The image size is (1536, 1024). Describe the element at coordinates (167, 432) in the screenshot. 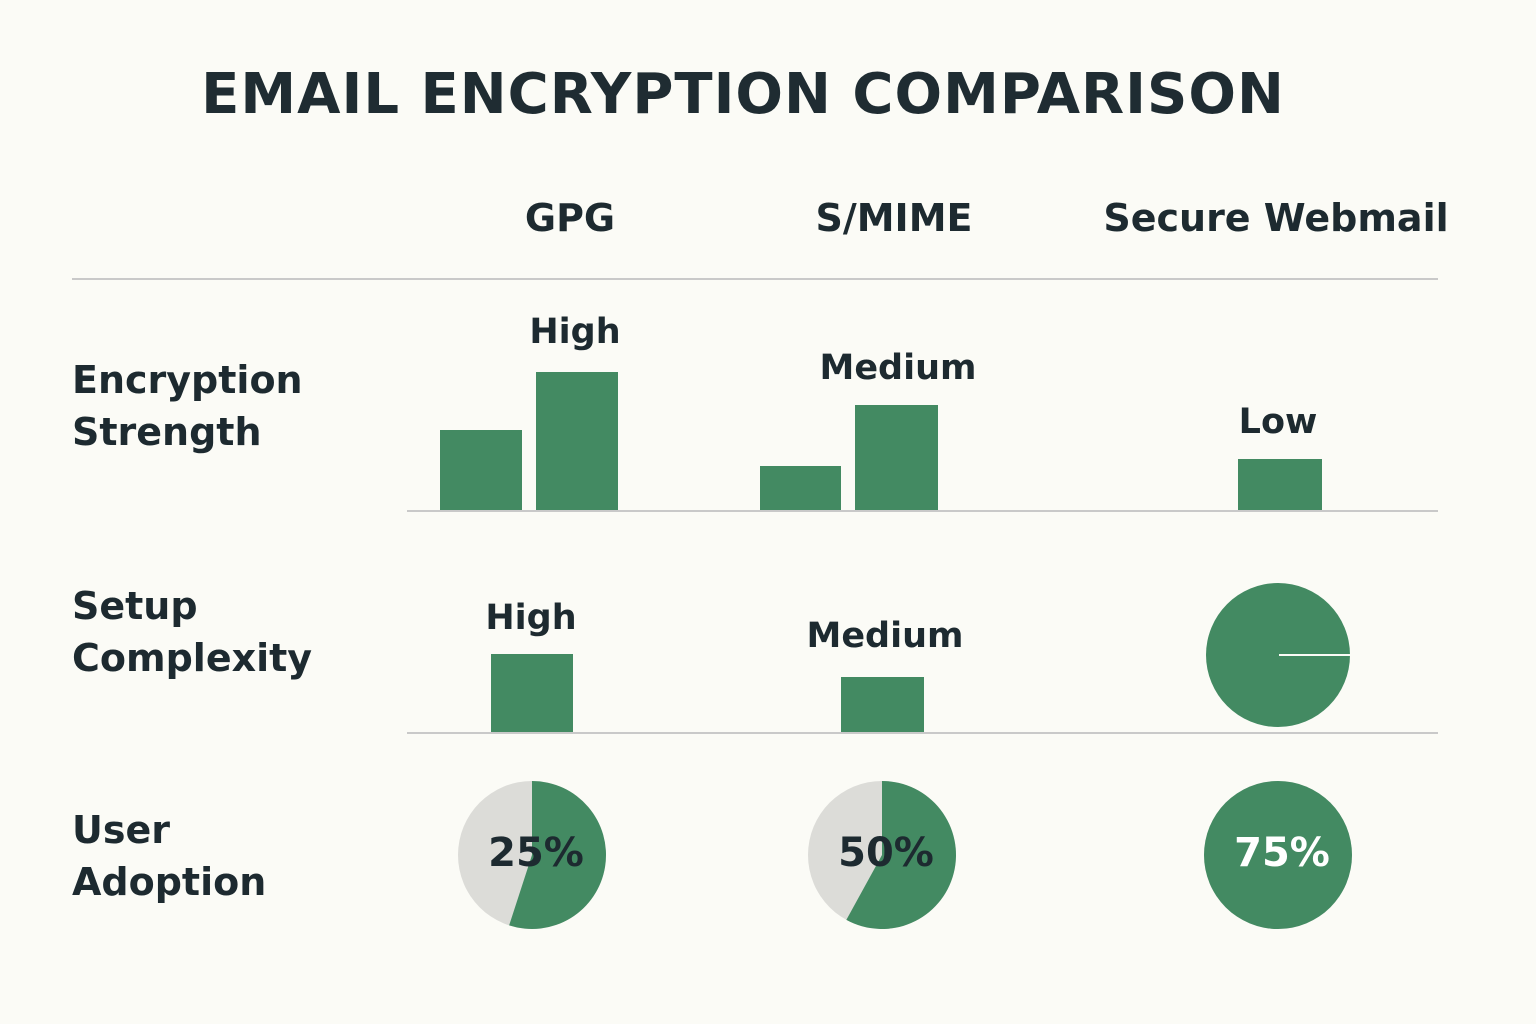

I see `row-label-line: Strength` at that location.